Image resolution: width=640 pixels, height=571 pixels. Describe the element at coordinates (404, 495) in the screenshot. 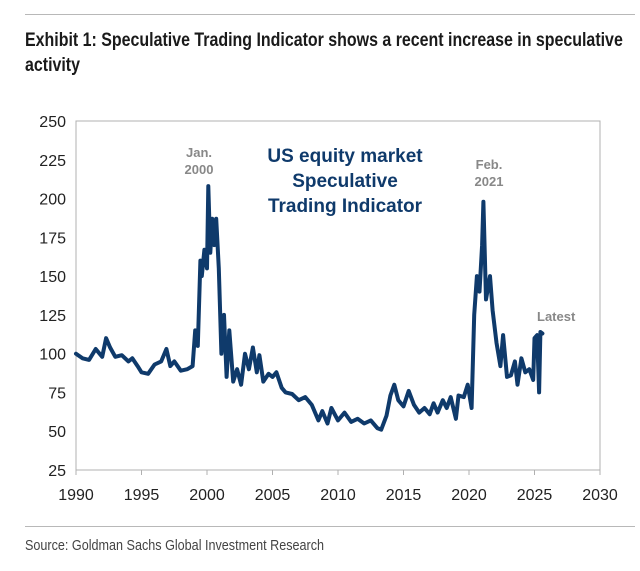

I see `x-tick-label: 2015` at that location.